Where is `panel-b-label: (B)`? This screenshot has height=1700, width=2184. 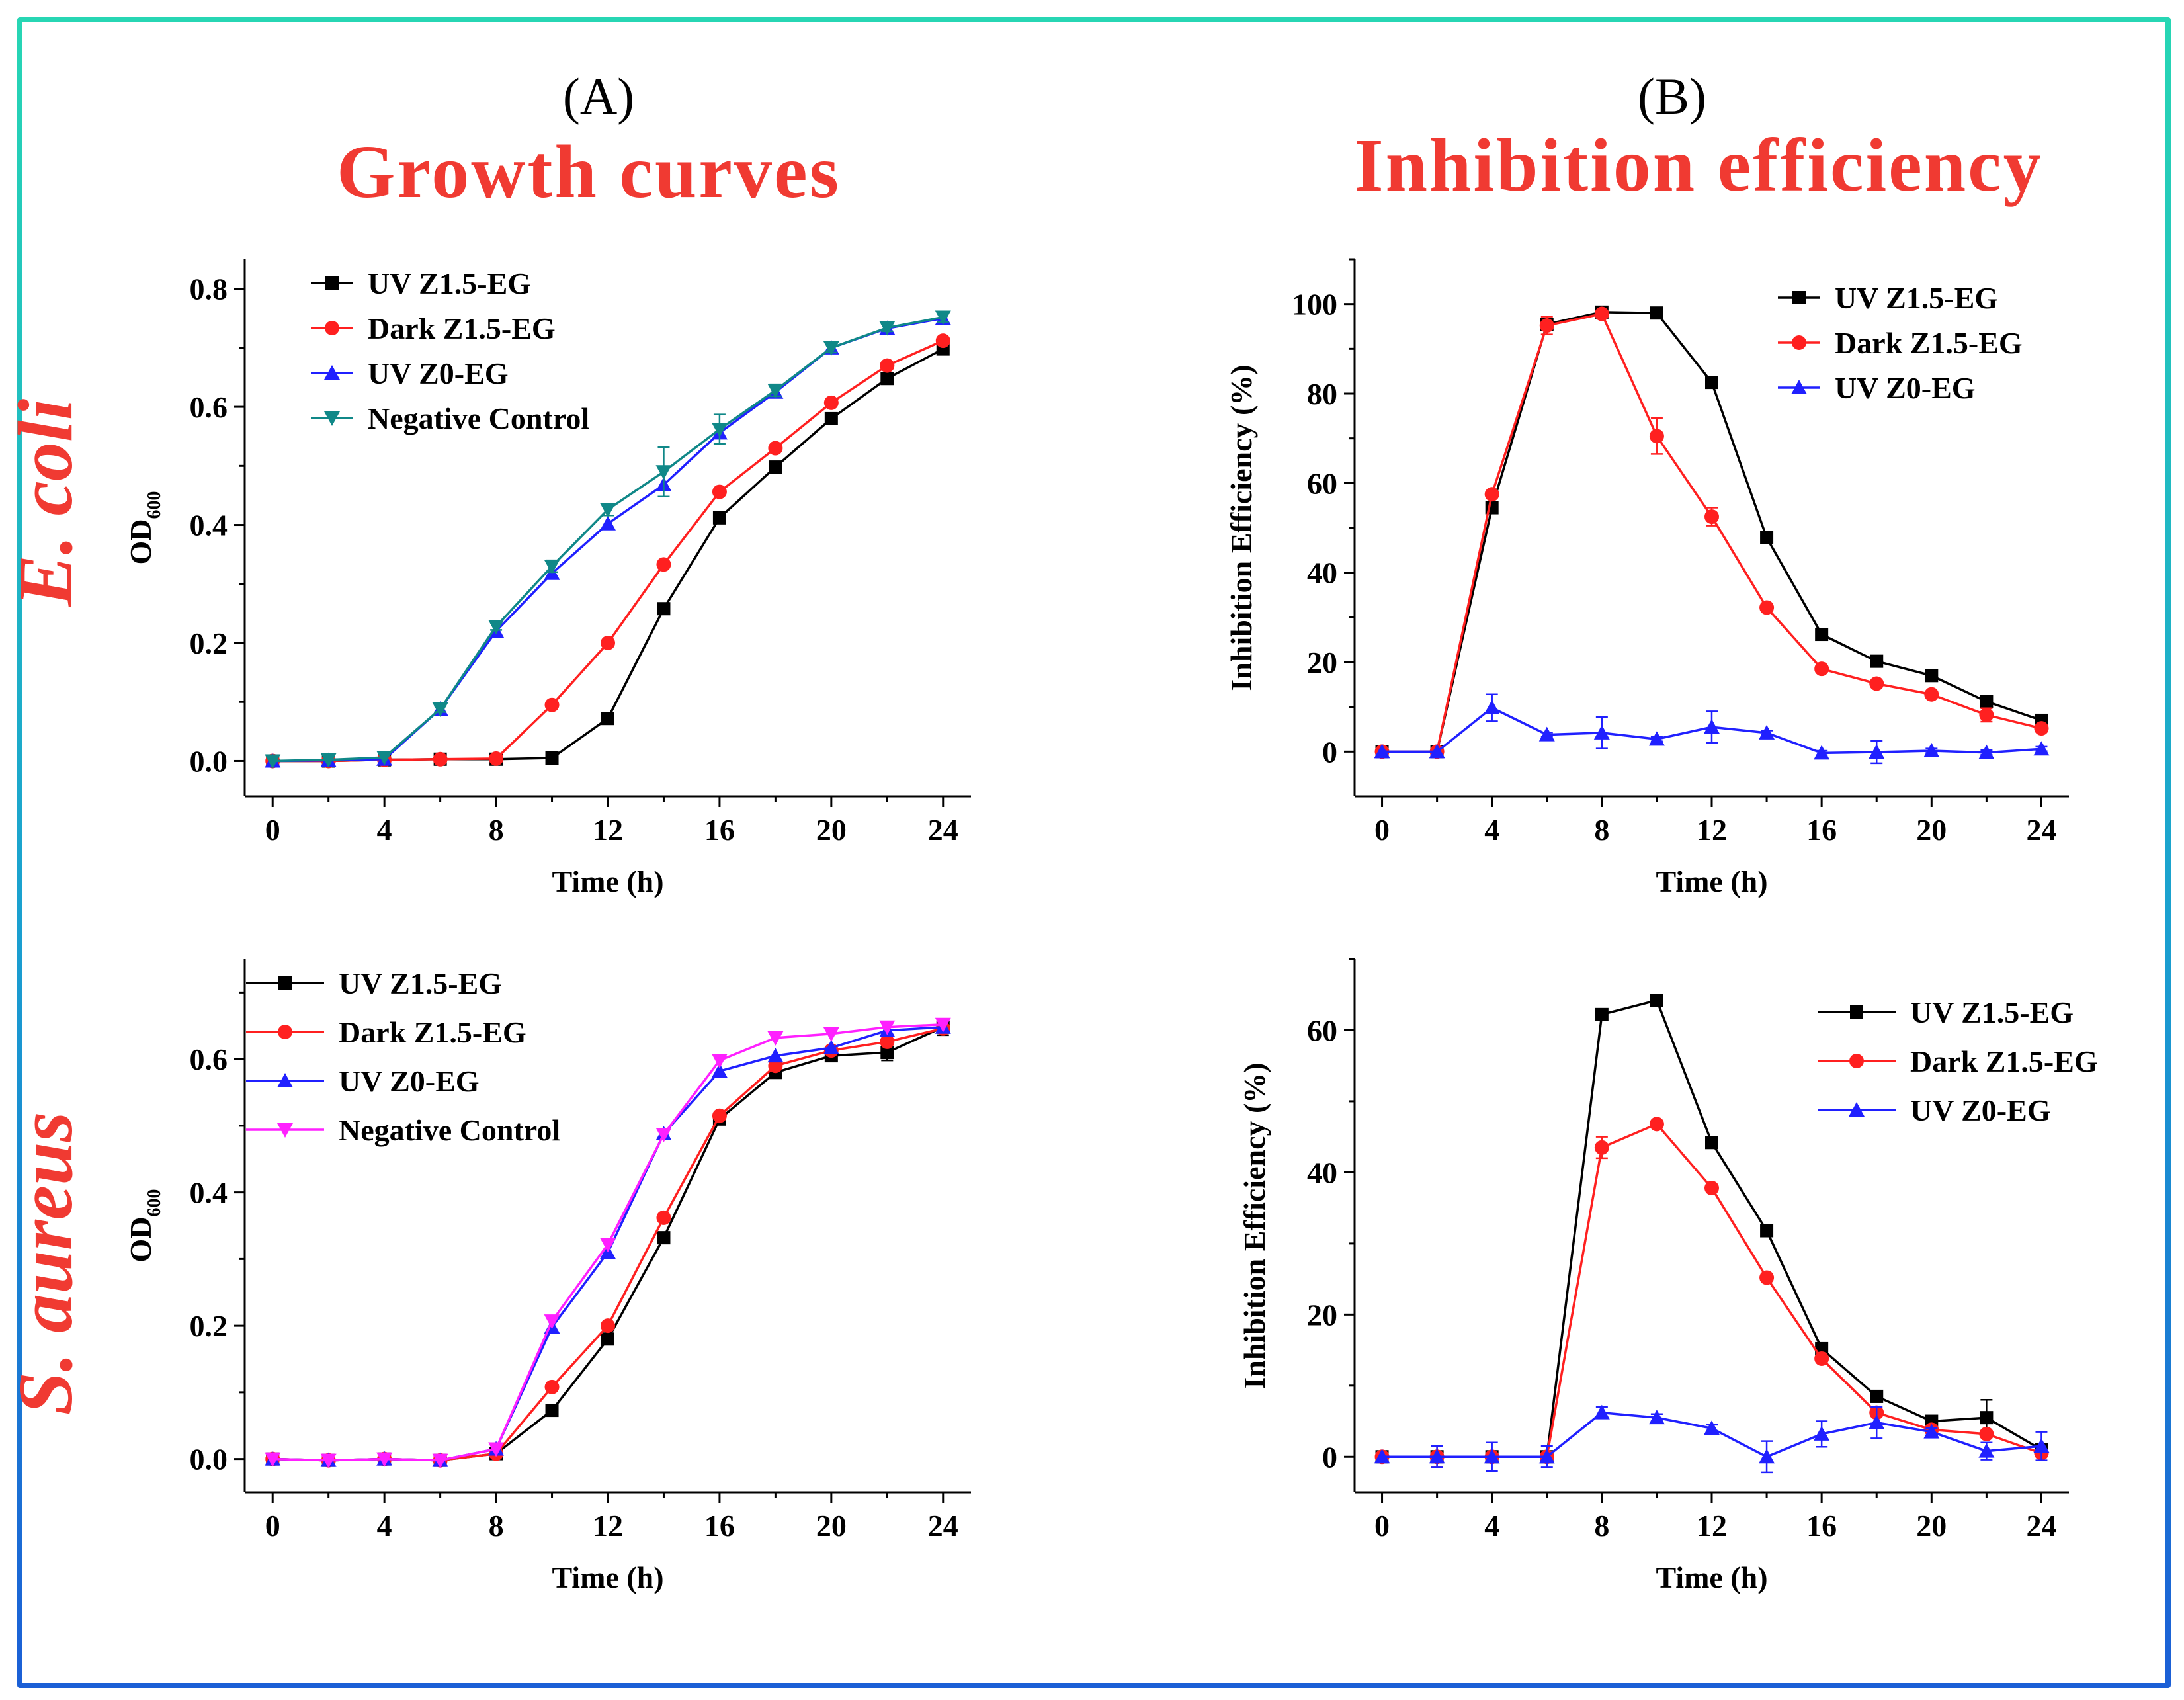
panel-b-label: (B) is located at coordinates (1672, 96).